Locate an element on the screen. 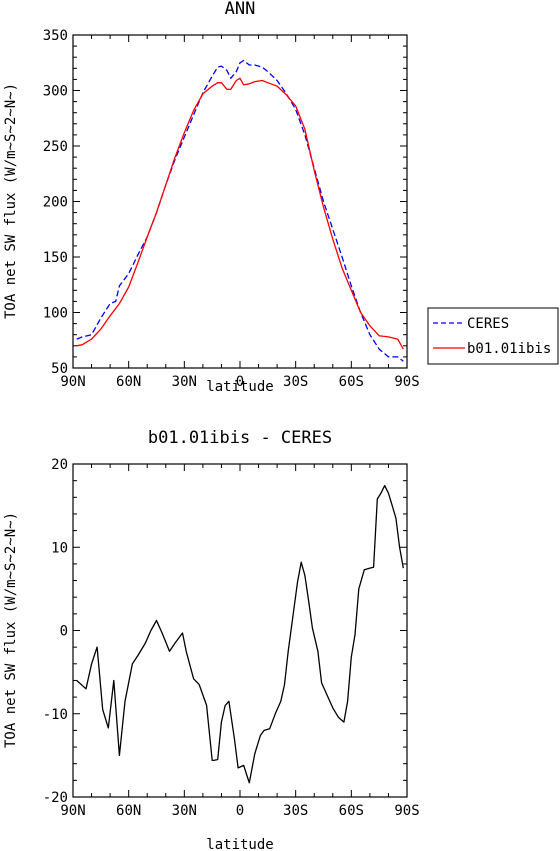  top-y-tick-label: 300 is located at coordinates (55, 92).